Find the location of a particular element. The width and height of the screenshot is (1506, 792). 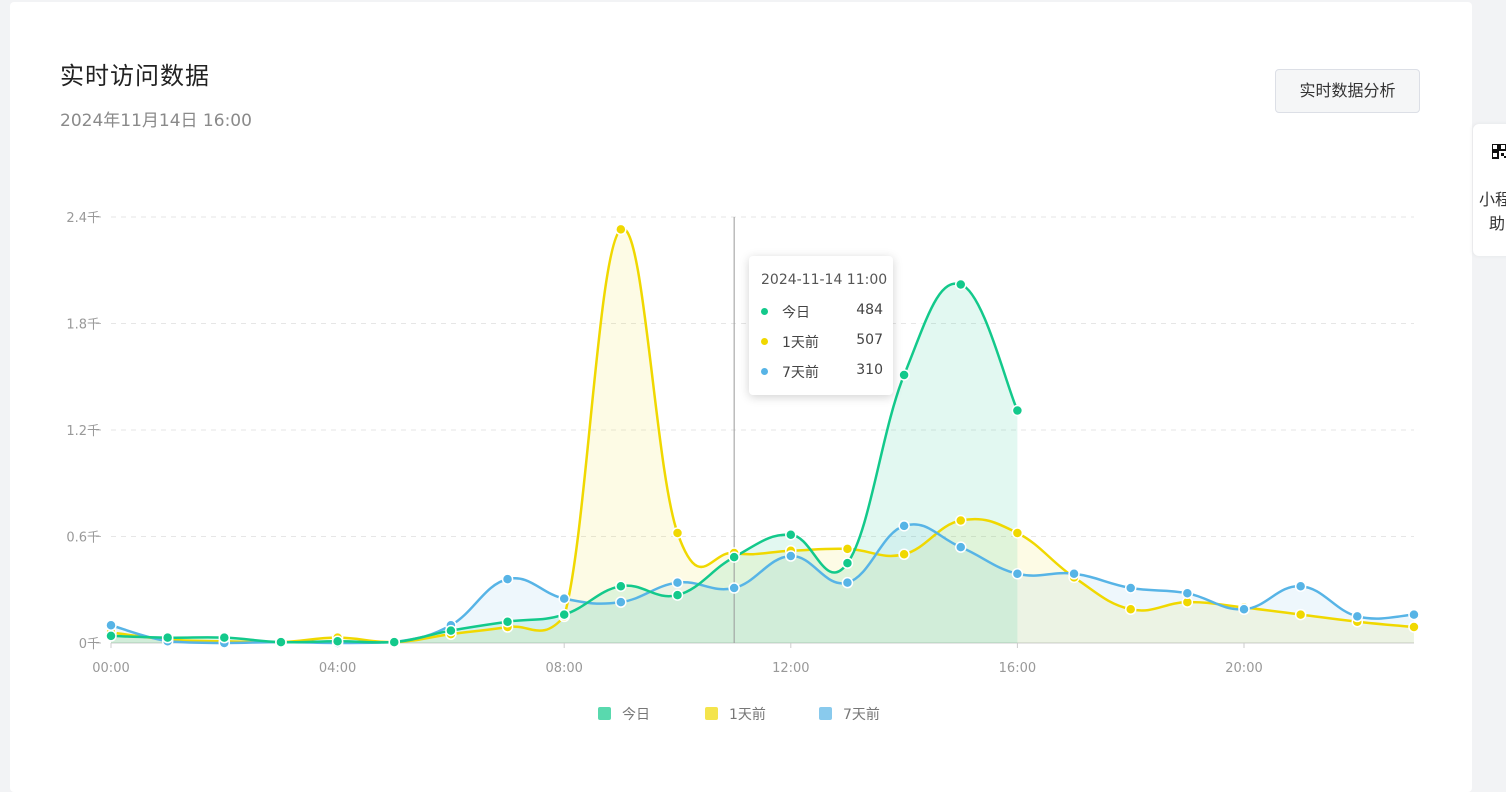

tooltip-series-value: 310 is located at coordinates (869, 370).